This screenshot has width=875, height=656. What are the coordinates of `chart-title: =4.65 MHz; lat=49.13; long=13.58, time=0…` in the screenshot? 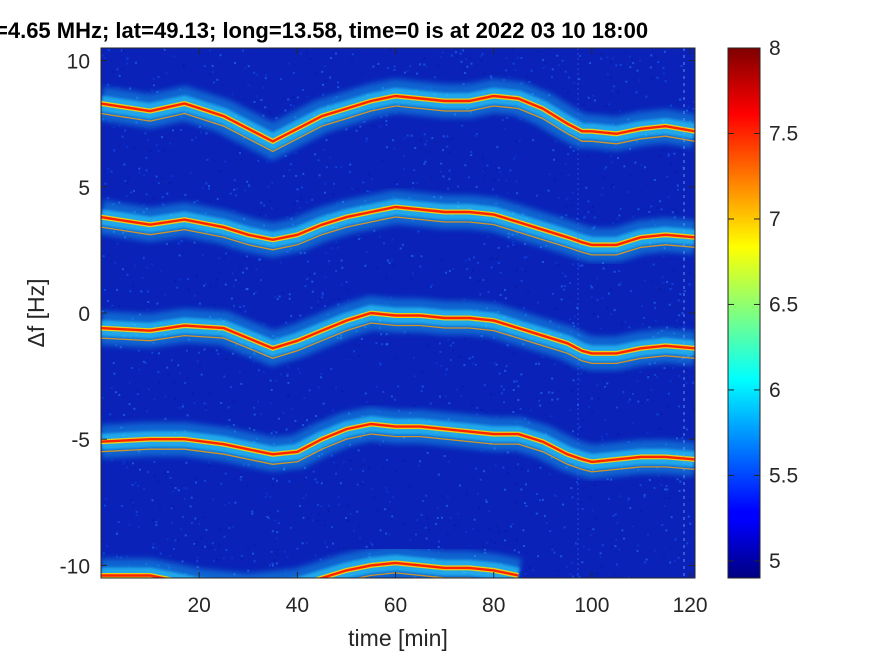 It's located at (324, 30).